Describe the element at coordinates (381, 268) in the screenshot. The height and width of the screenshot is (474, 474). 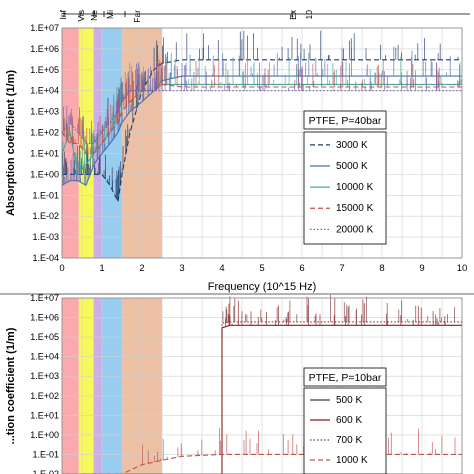
I see `x-tick-label: 8` at that location.